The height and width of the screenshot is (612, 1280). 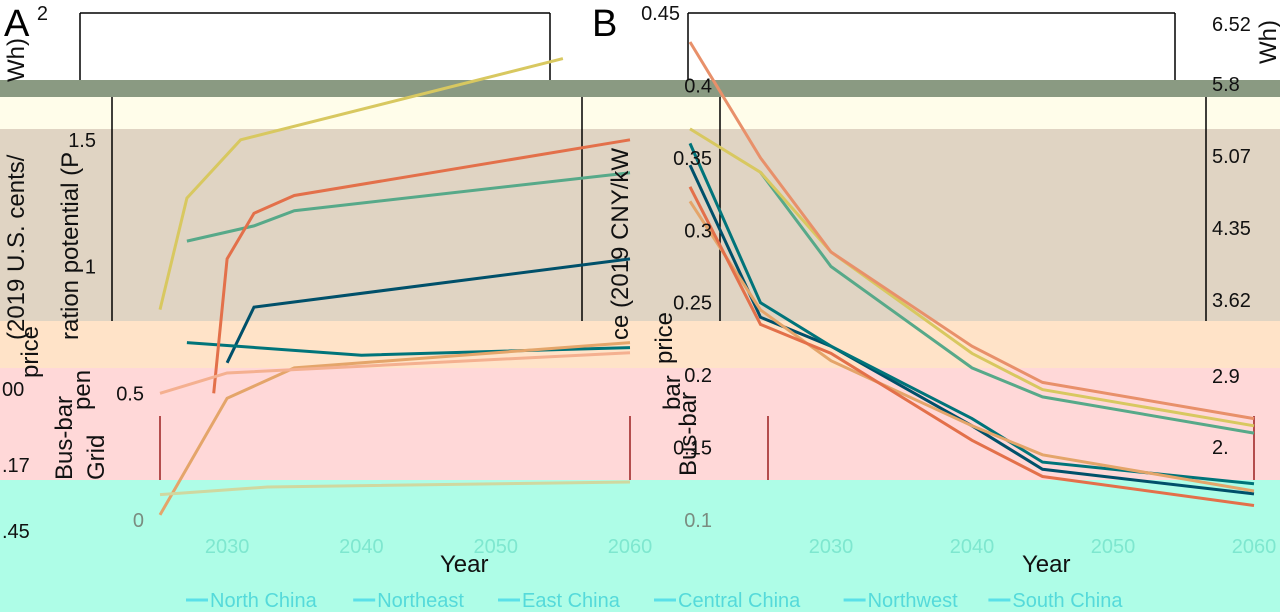 What do you see at coordinates (664, 338) in the screenshot?
I see `panel-b-y-title-fragment-2: price` at bounding box center [664, 338].